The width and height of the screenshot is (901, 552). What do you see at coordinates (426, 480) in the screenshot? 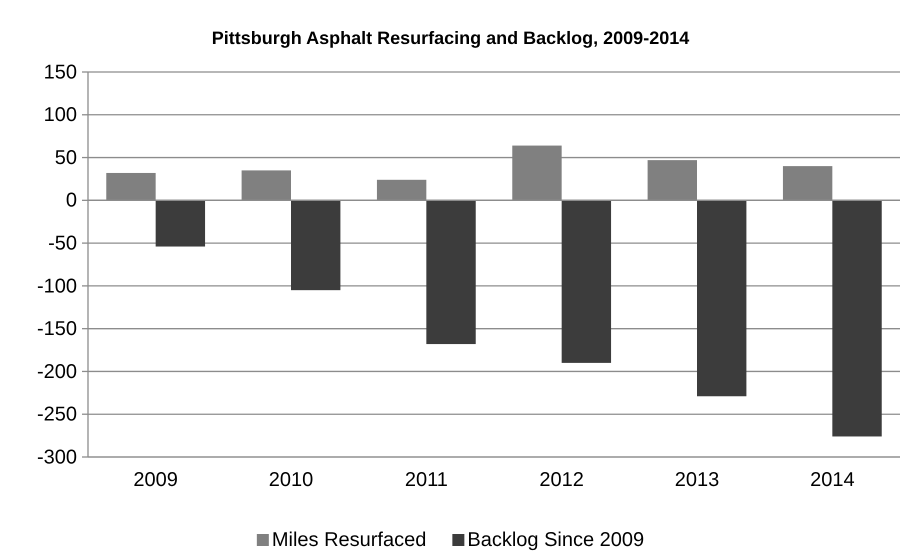
I see `x-tick-label: 2011` at bounding box center [426, 480].